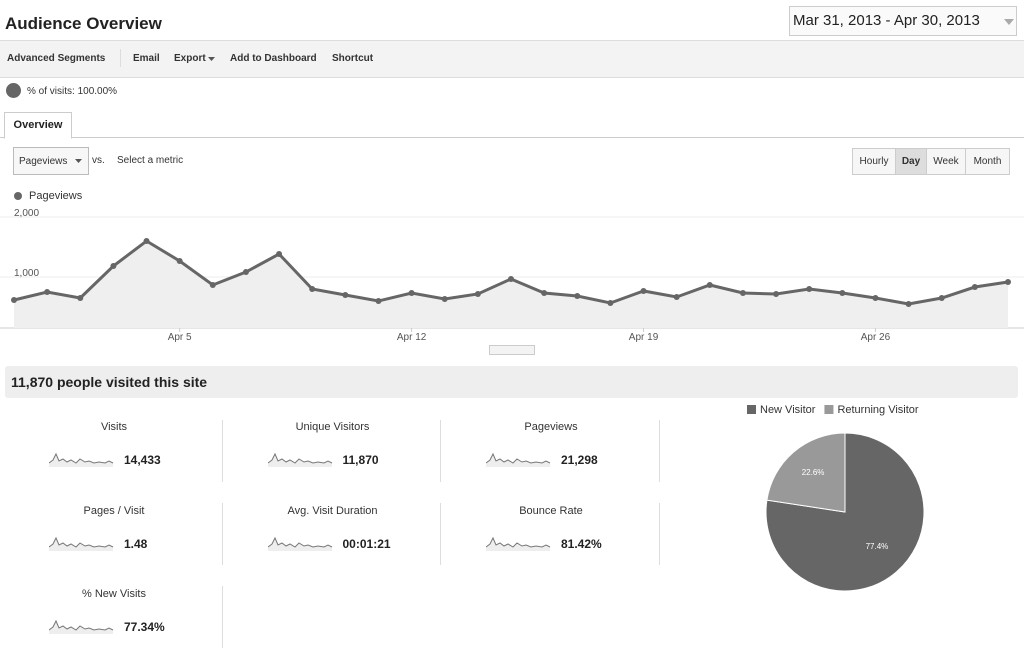 This screenshot has width=1024, height=648. What do you see at coordinates (114, 427) in the screenshot?
I see `metric-label: Visits` at bounding box center [114, 427].